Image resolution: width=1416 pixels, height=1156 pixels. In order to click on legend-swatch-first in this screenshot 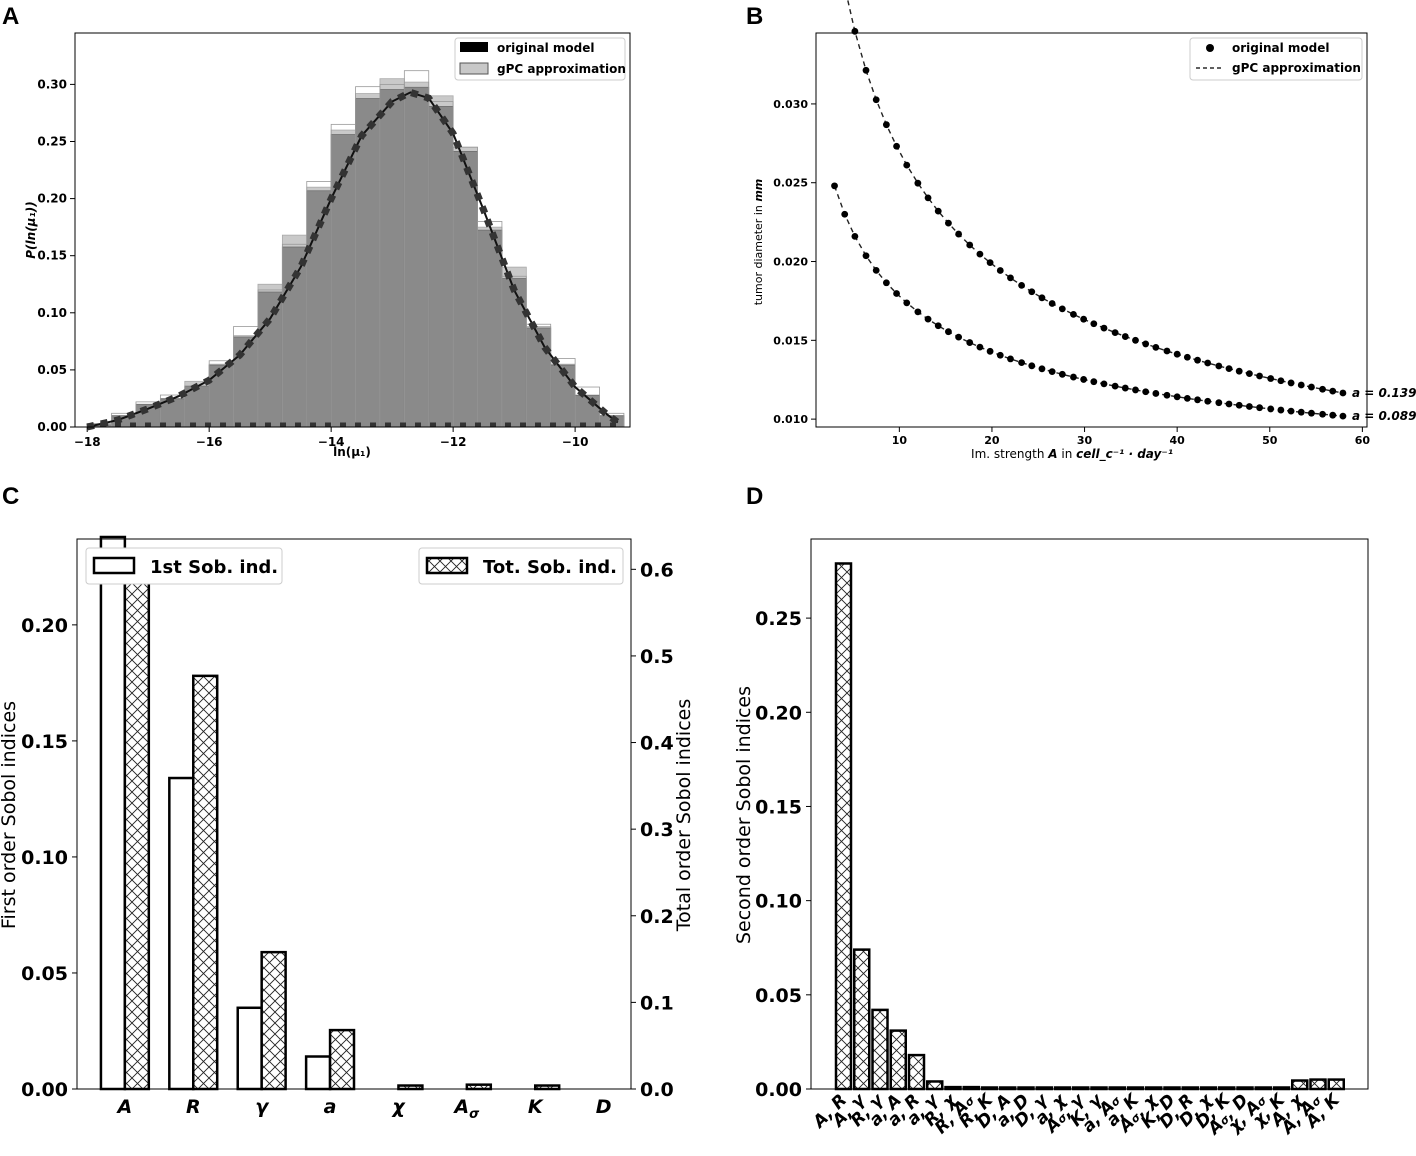, I will do `click(114, 565)`.